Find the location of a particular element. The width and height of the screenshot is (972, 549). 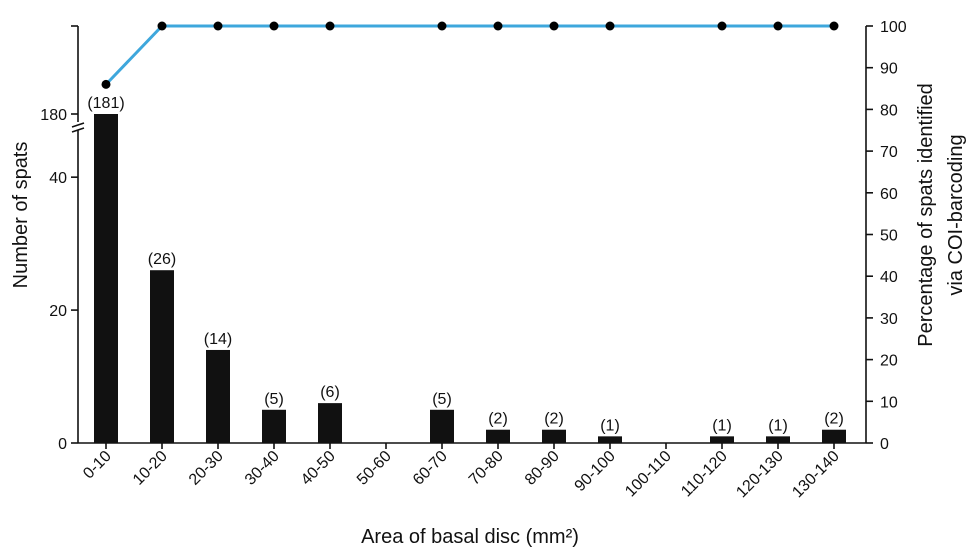

x-tick-label: 60-70 is located at coordinates (430, 468).